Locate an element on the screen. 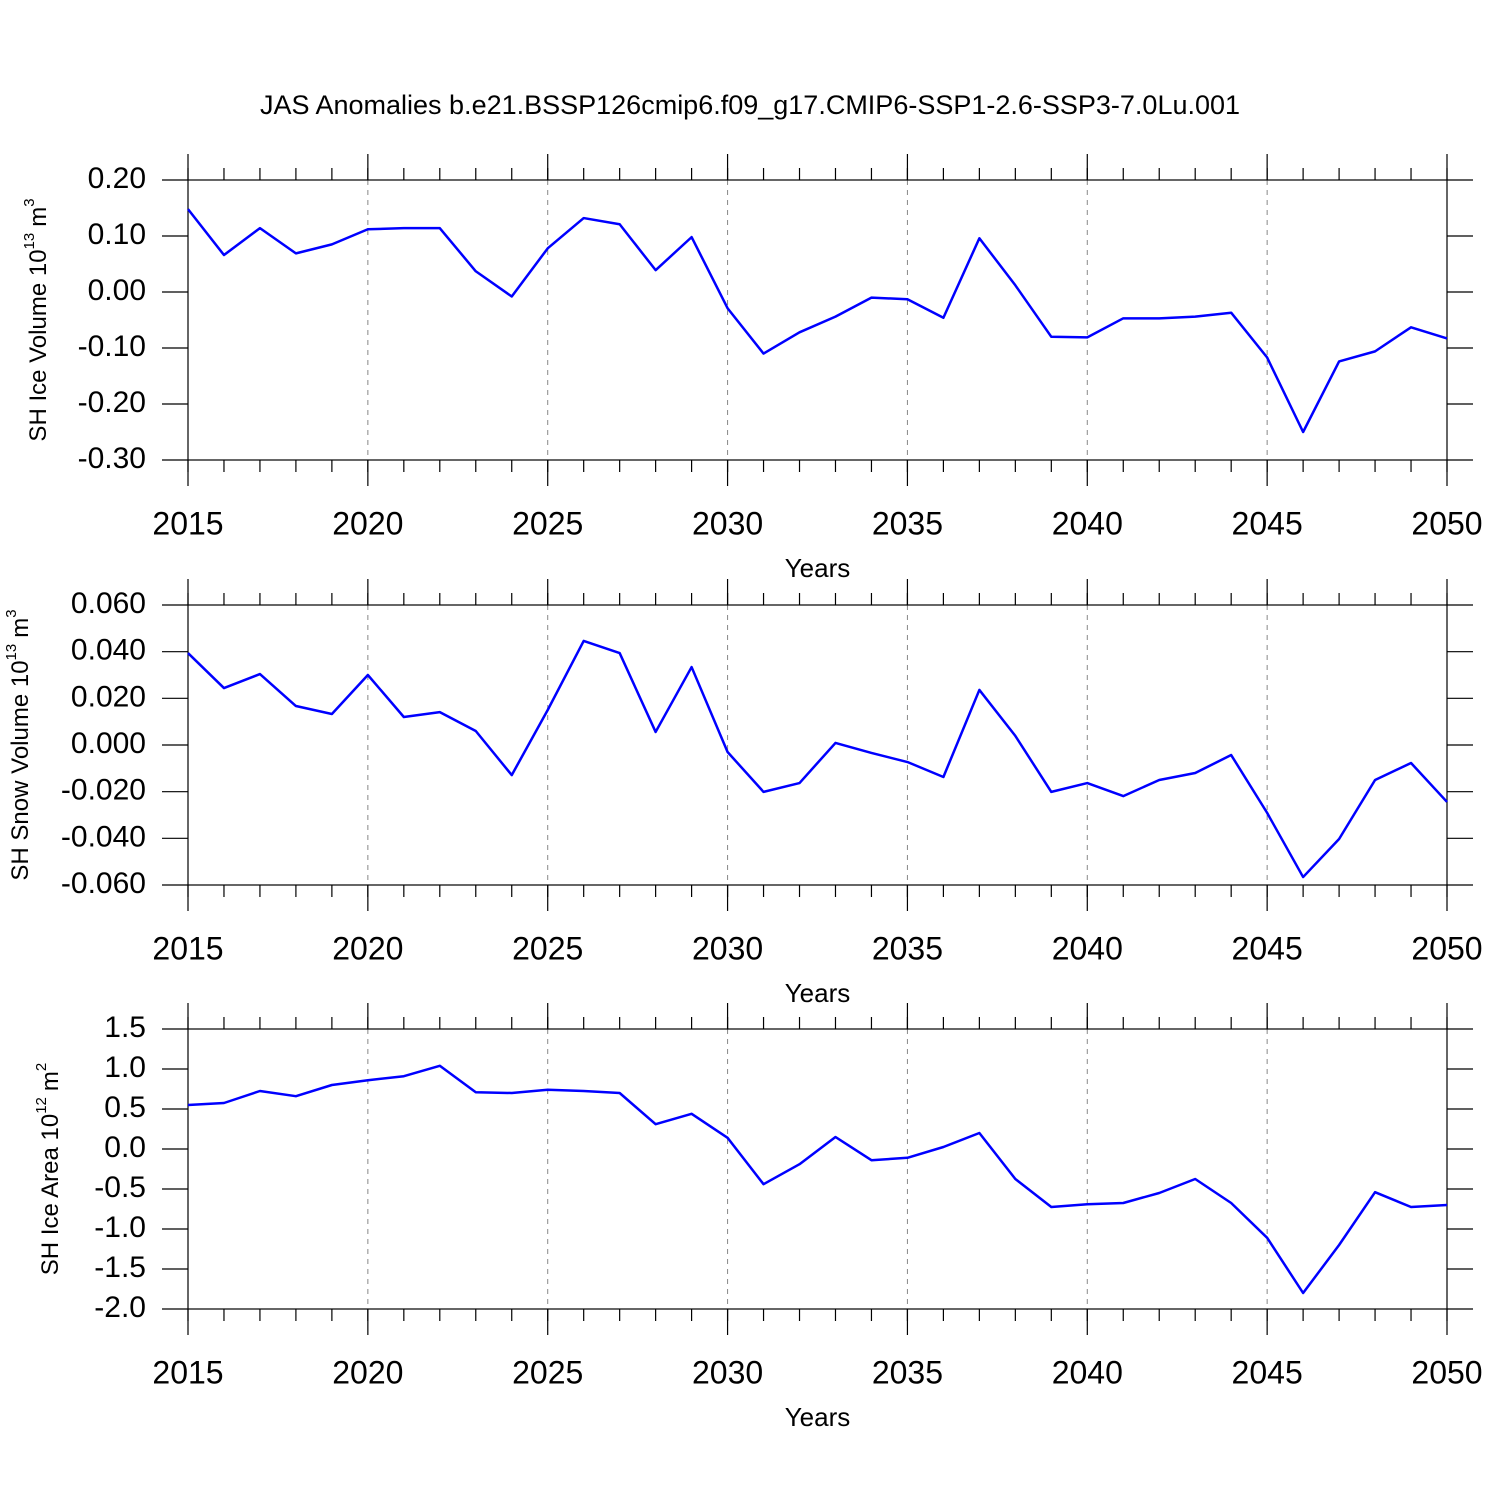 The image size is (1500, 1500). y-tick-label: 0.0 is located at coordinates (125, 1147).